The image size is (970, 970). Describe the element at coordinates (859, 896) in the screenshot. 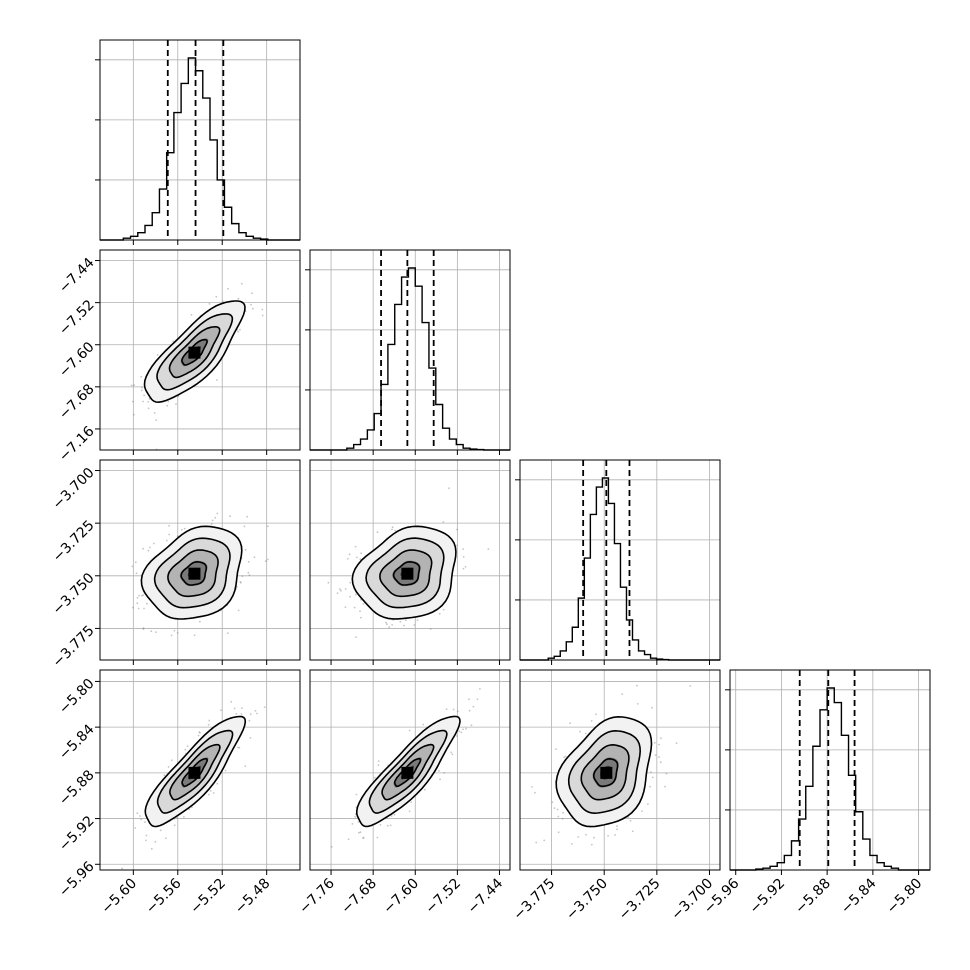

I see `x-tick-label: −5.84` at that location.